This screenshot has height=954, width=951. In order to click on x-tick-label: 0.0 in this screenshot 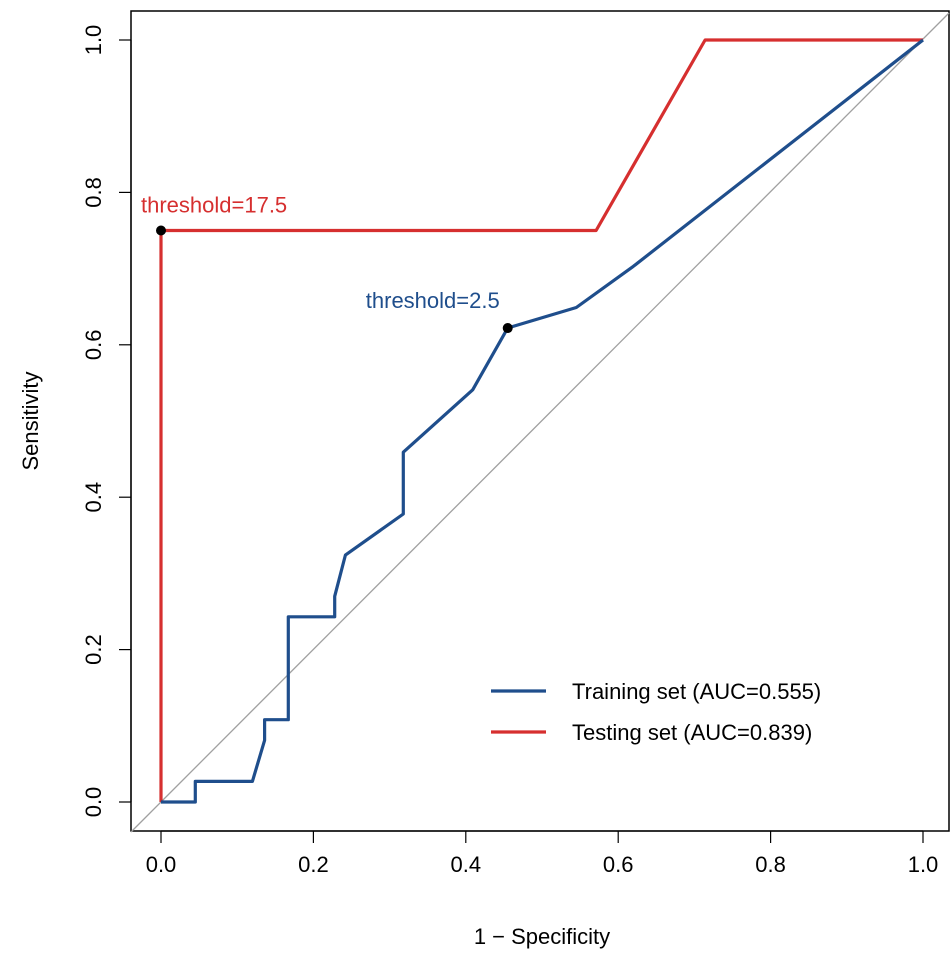, I will do `click(161, 864)`.